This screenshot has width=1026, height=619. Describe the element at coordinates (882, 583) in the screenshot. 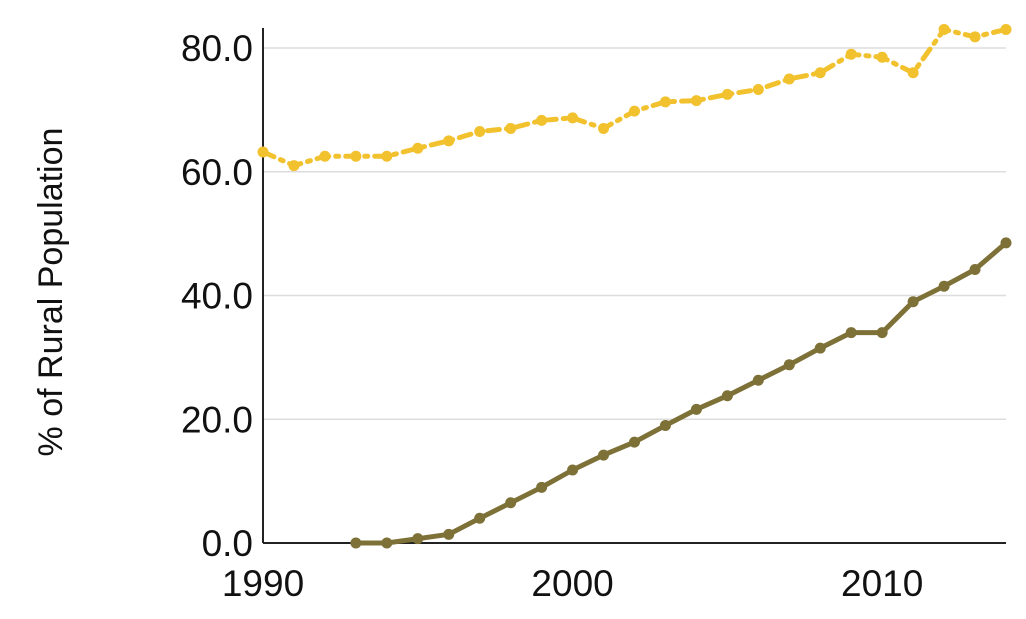

I see `x-tick-label-2: 2010` at that location.